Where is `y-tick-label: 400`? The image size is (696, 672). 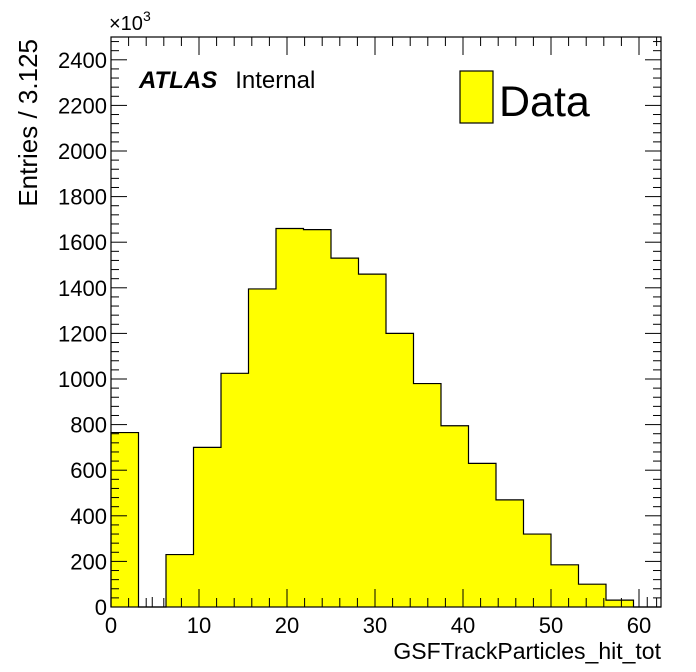 y-tick-label: 400 is located at coordinates (88, 516).